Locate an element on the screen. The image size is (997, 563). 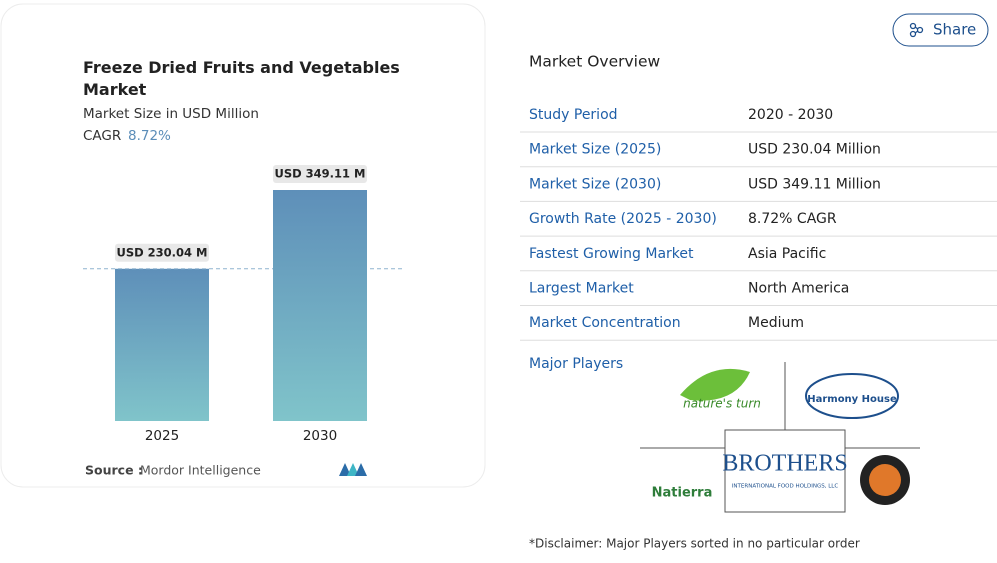
source-label: Source : is located at coordinates (114, 470).